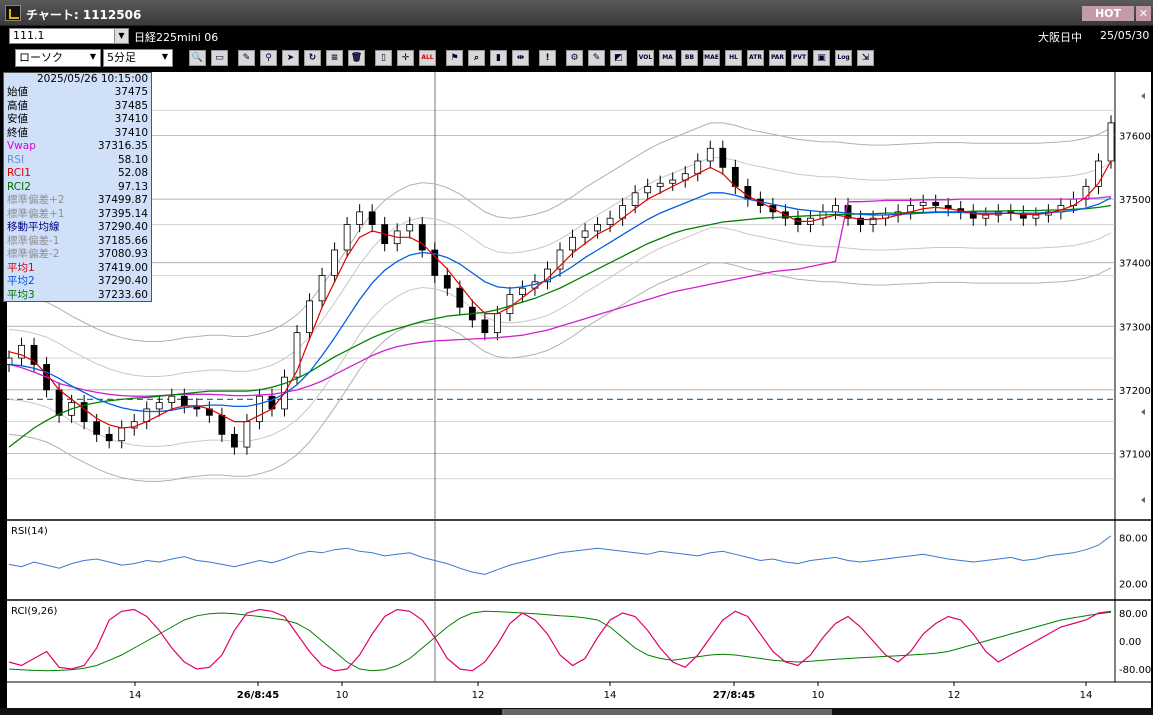 The height and width of the screenshot is (715, 1153). Describe the element at coordinates (755, 58) in the screenshot. I see `tb-atr-button: ATR` at that location.